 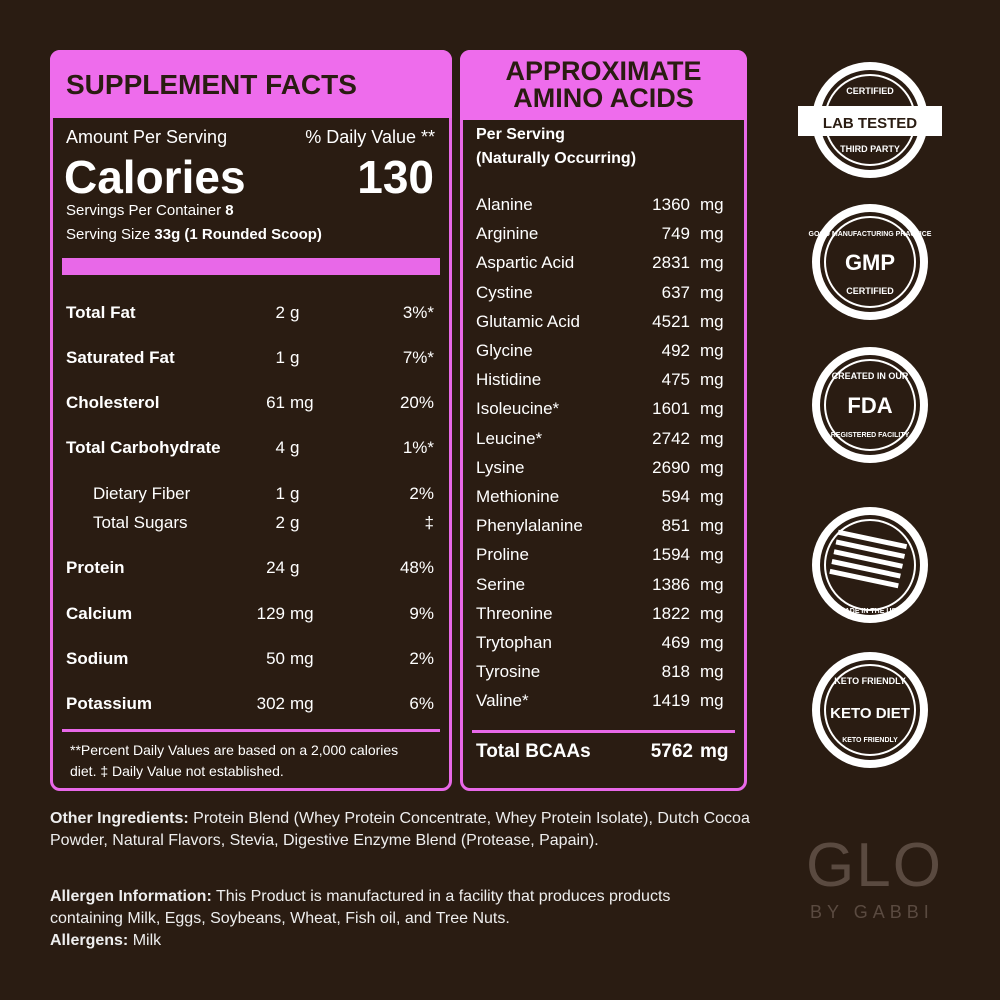 I want to click on nutrient-name: Cholesterol, so click(x=113, y=402).